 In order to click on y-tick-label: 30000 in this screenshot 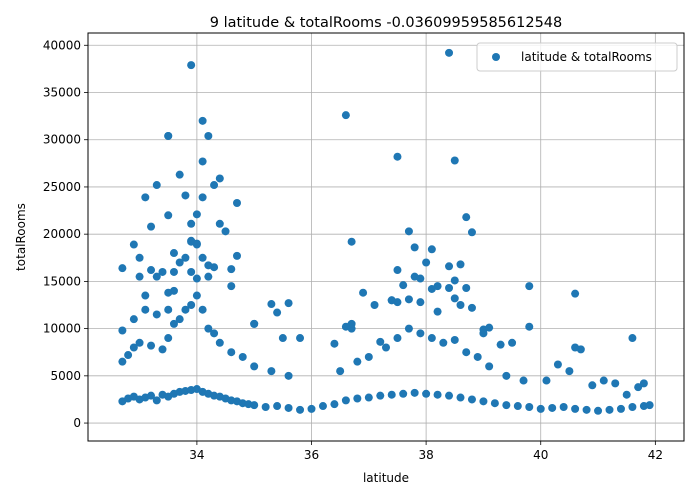, I will do `click(62, 140)`.